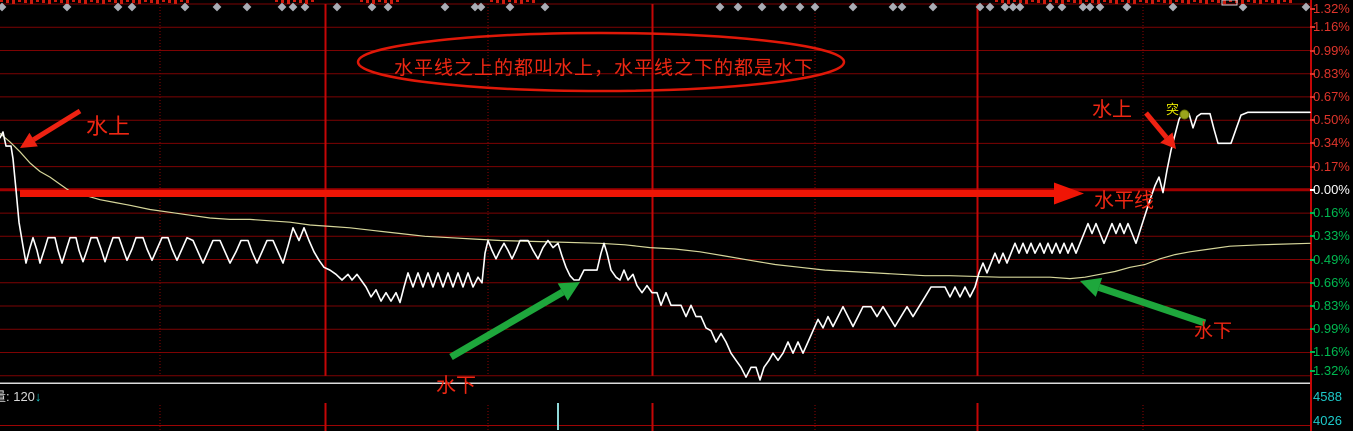 This screenshot has height=431, width=1353. I want to click on below-water-label-right: 水下, so click(1213, 331).